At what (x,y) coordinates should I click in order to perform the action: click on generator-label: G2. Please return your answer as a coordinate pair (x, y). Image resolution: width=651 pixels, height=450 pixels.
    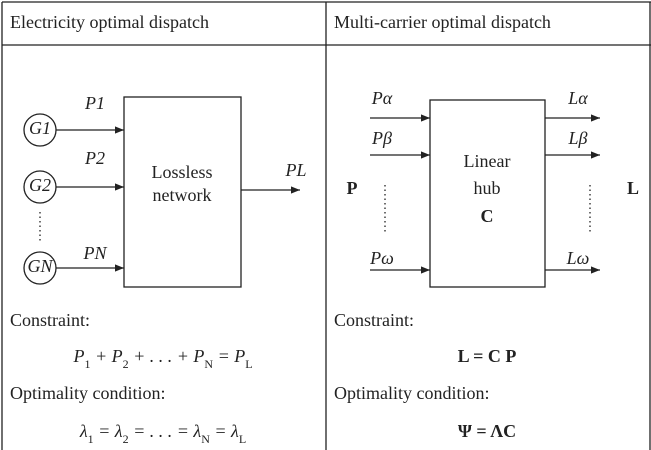
    Looking at the image, I should click on (40, 185).